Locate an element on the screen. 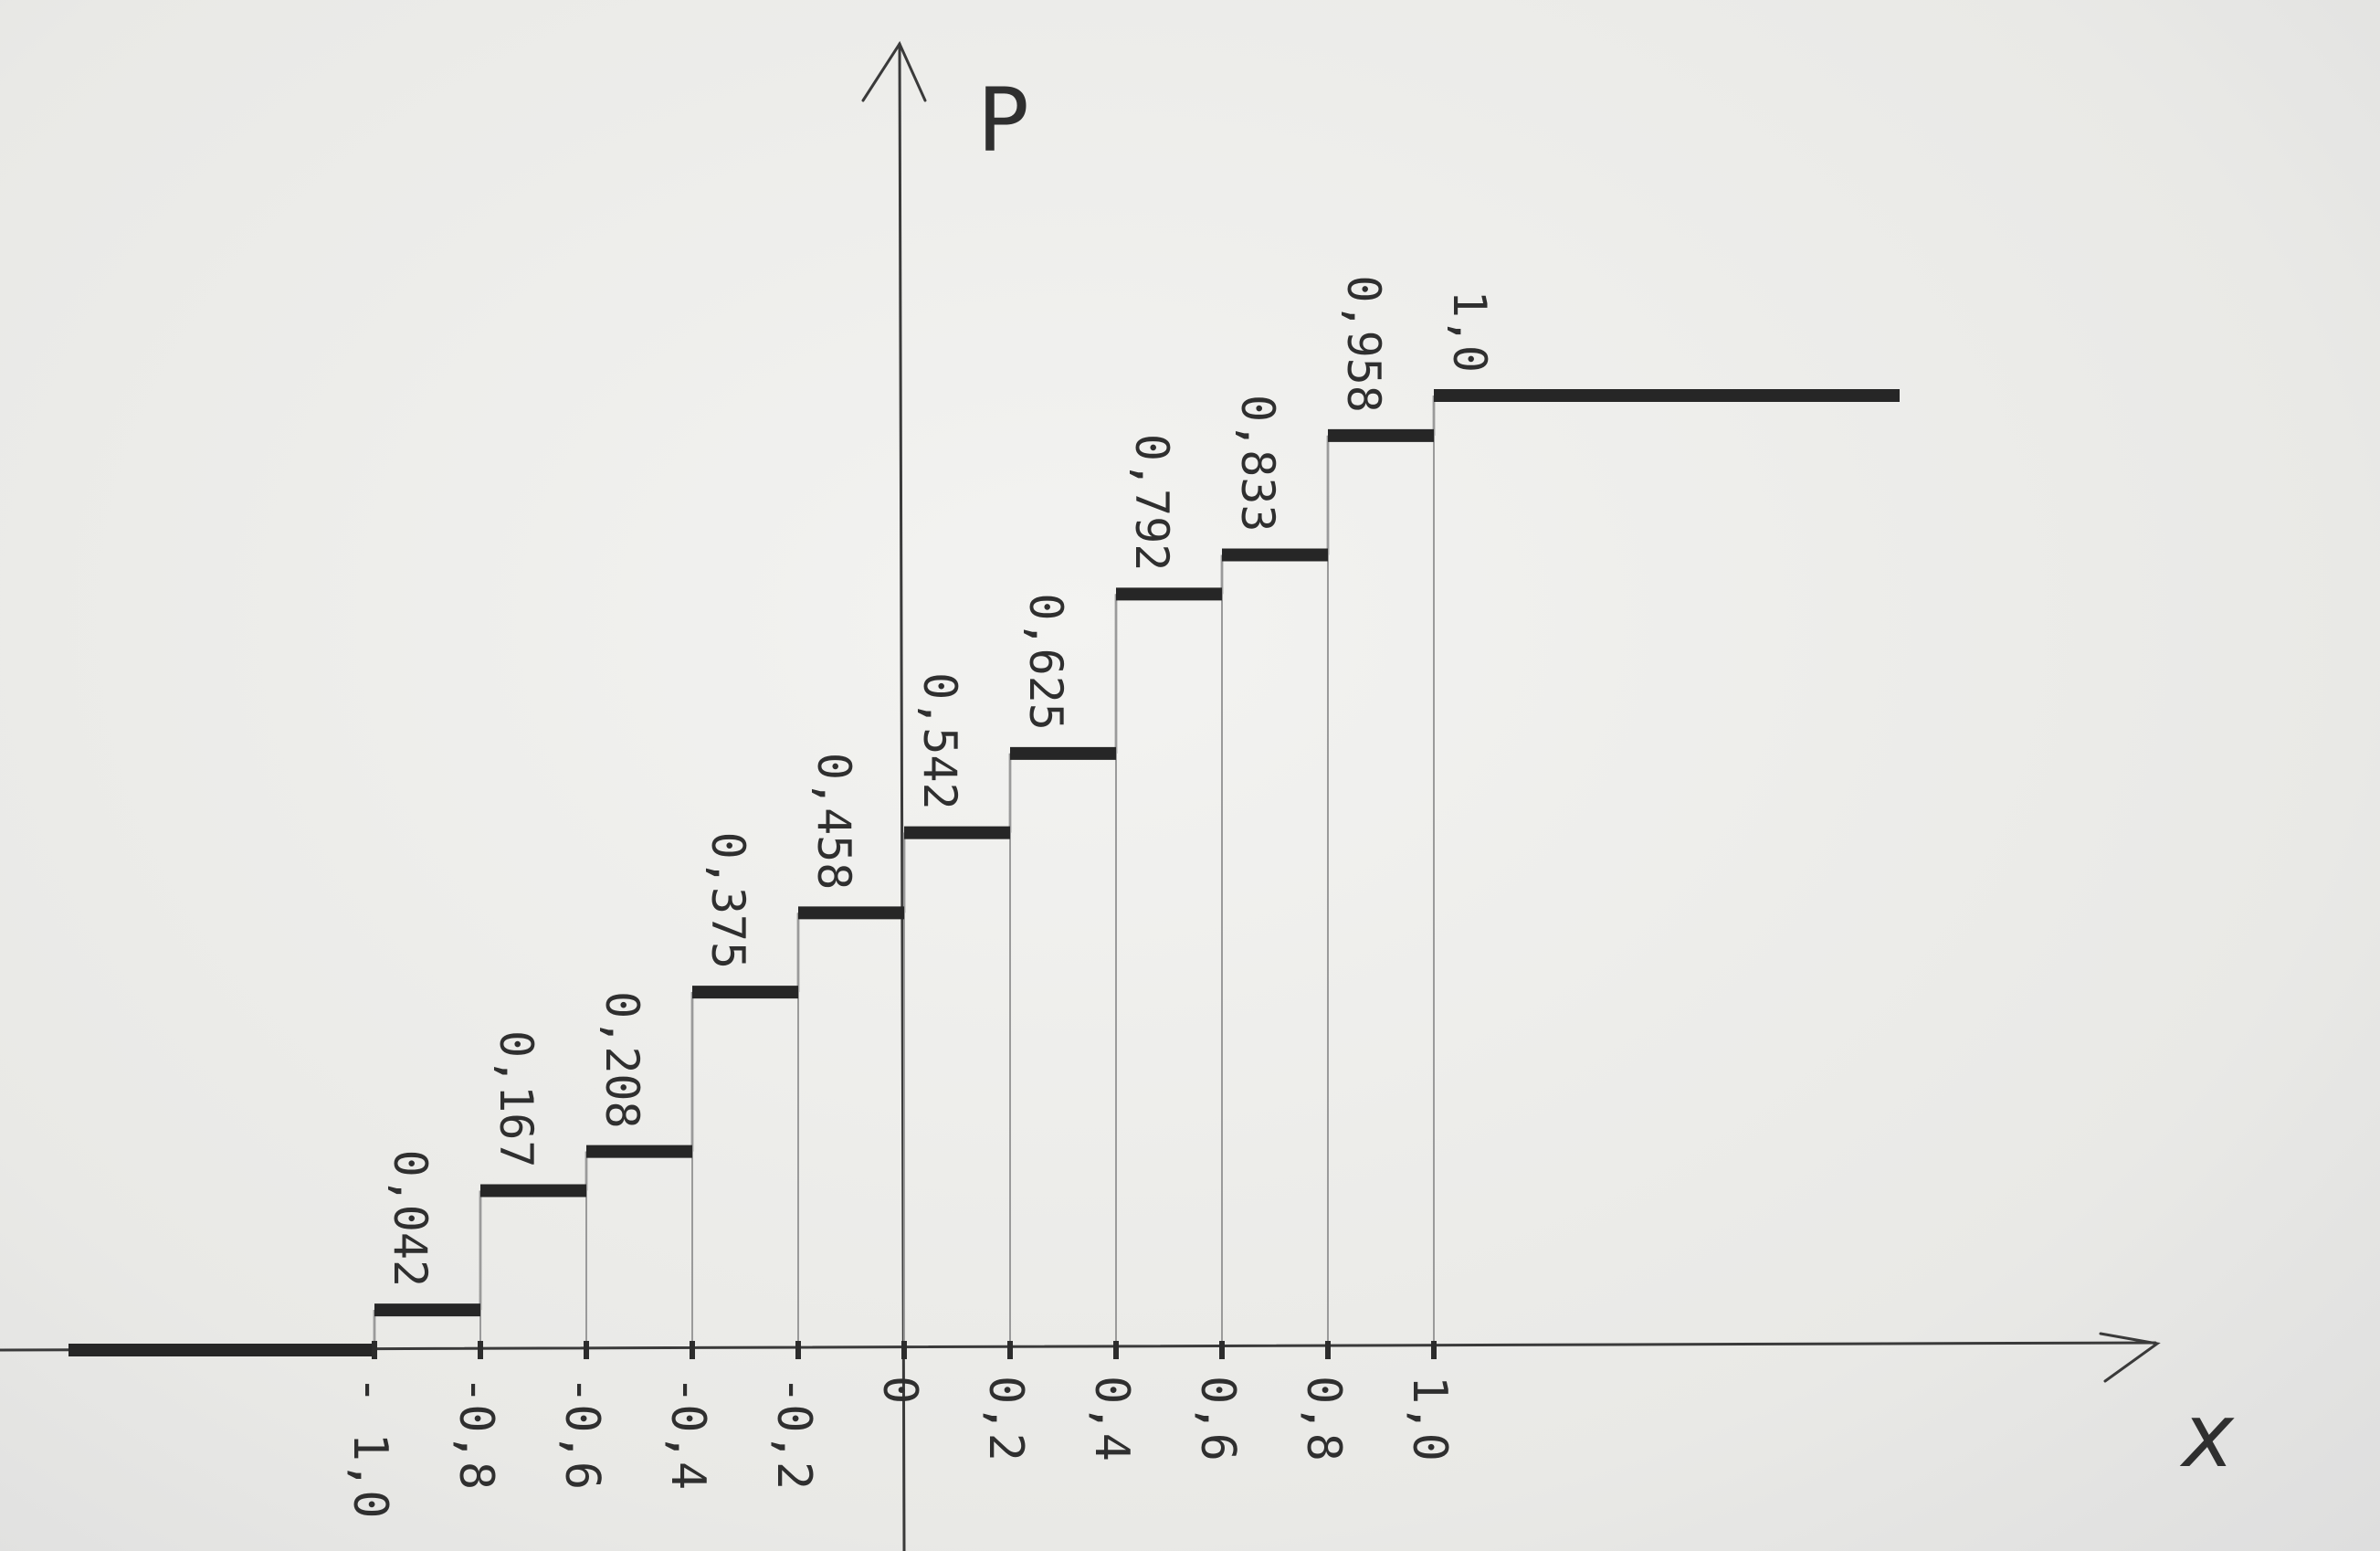 The image size is (2380, 1551). step-value-label: 0,542 is located at coordinates (940, 741).